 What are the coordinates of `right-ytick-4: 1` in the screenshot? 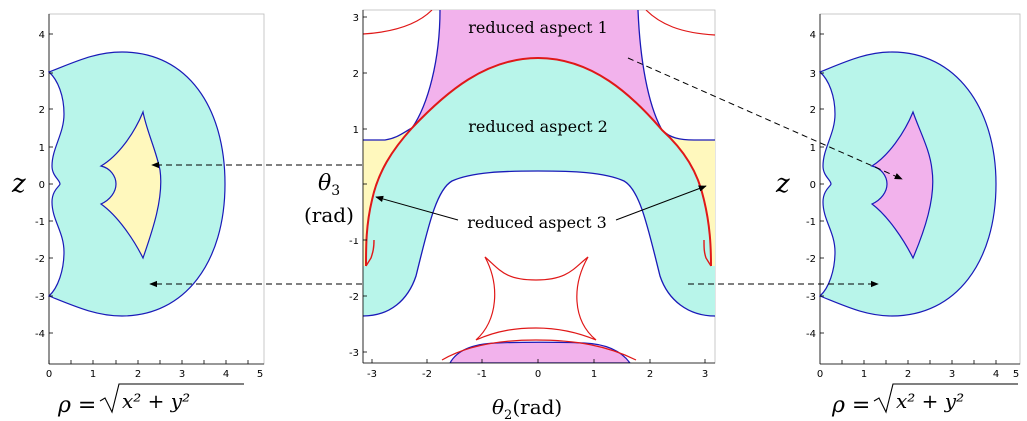 It's located at (813, 148).